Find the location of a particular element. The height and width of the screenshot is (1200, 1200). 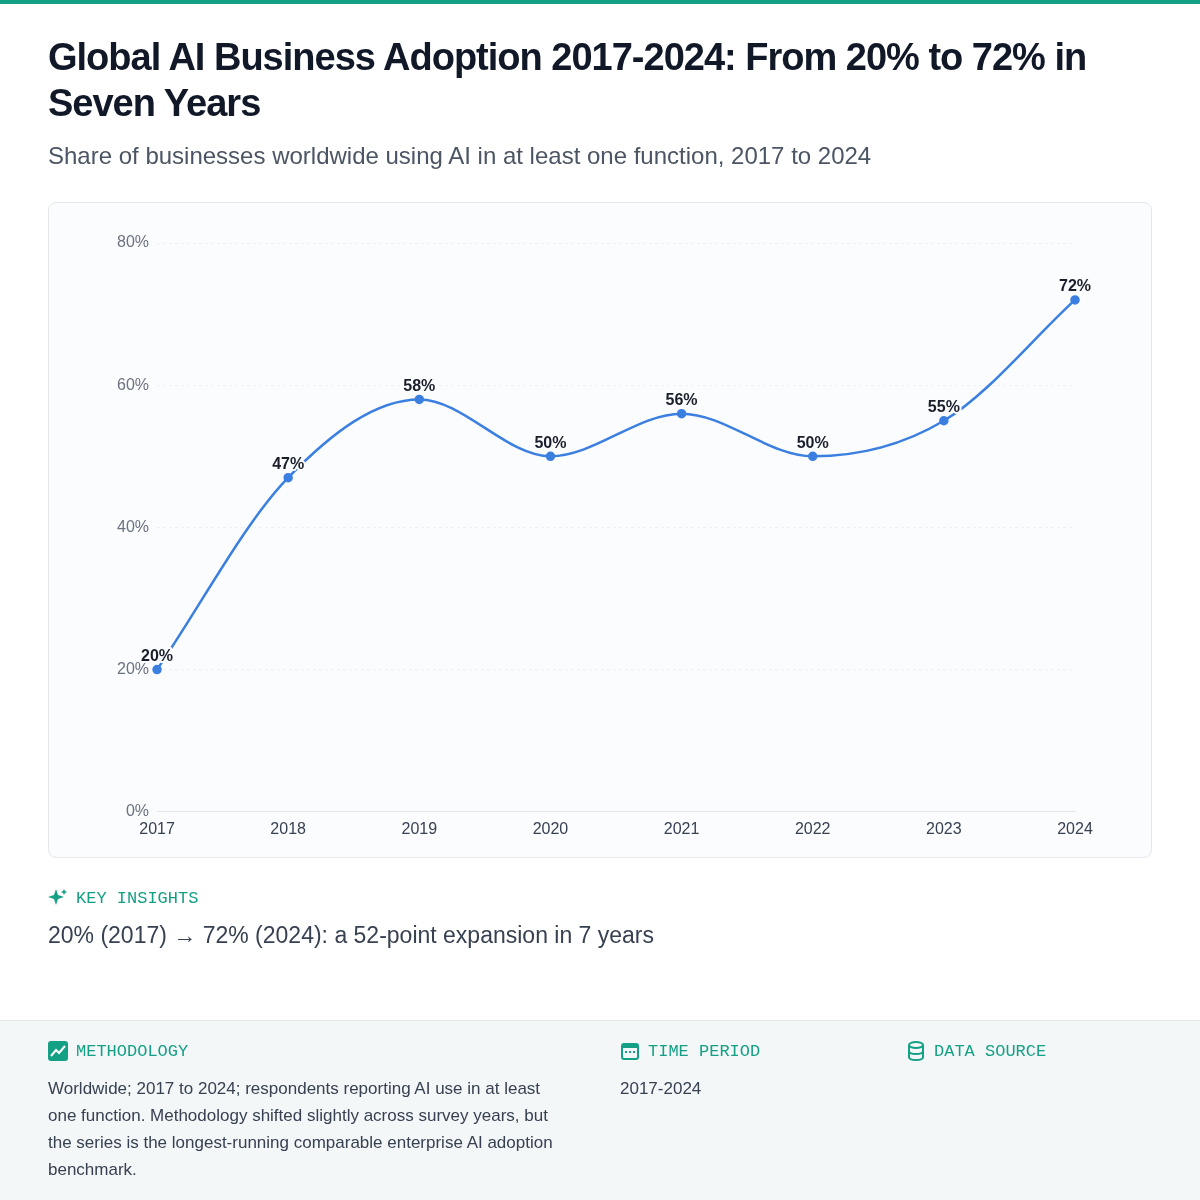

text: KEY INSIGHTS is located at coordinates (137, 898).